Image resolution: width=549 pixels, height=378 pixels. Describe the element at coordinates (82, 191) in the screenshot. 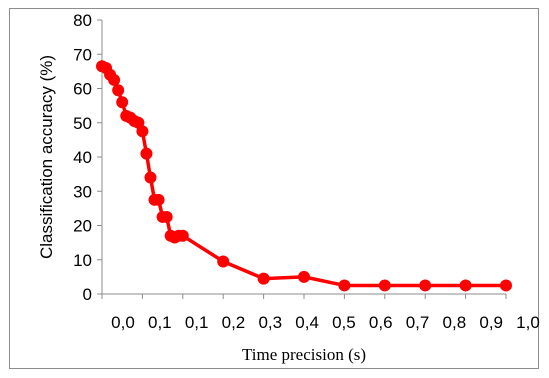

I see `y-tick-label: 30` at that location.